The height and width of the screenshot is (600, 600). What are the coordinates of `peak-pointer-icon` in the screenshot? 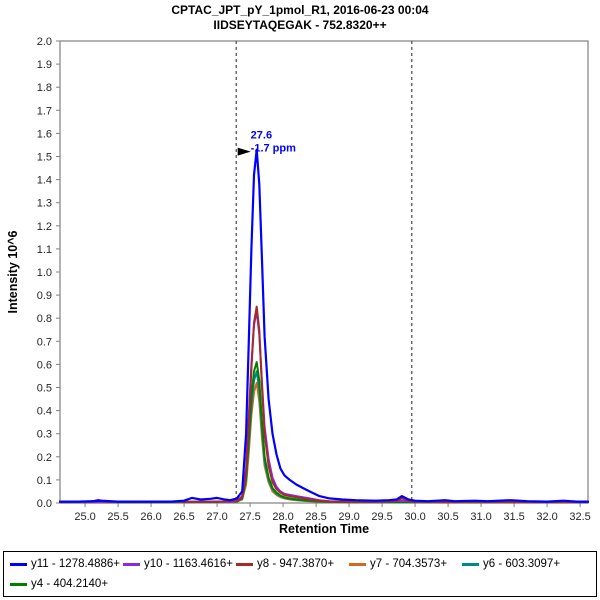 It's located at (244, 151).